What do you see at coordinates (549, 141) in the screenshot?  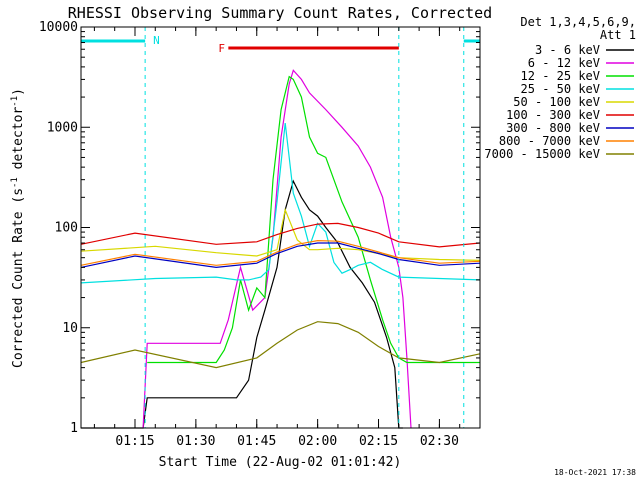 I see `legend-label-8: 800 - 7000 keV` at bounding box center [549, 141].